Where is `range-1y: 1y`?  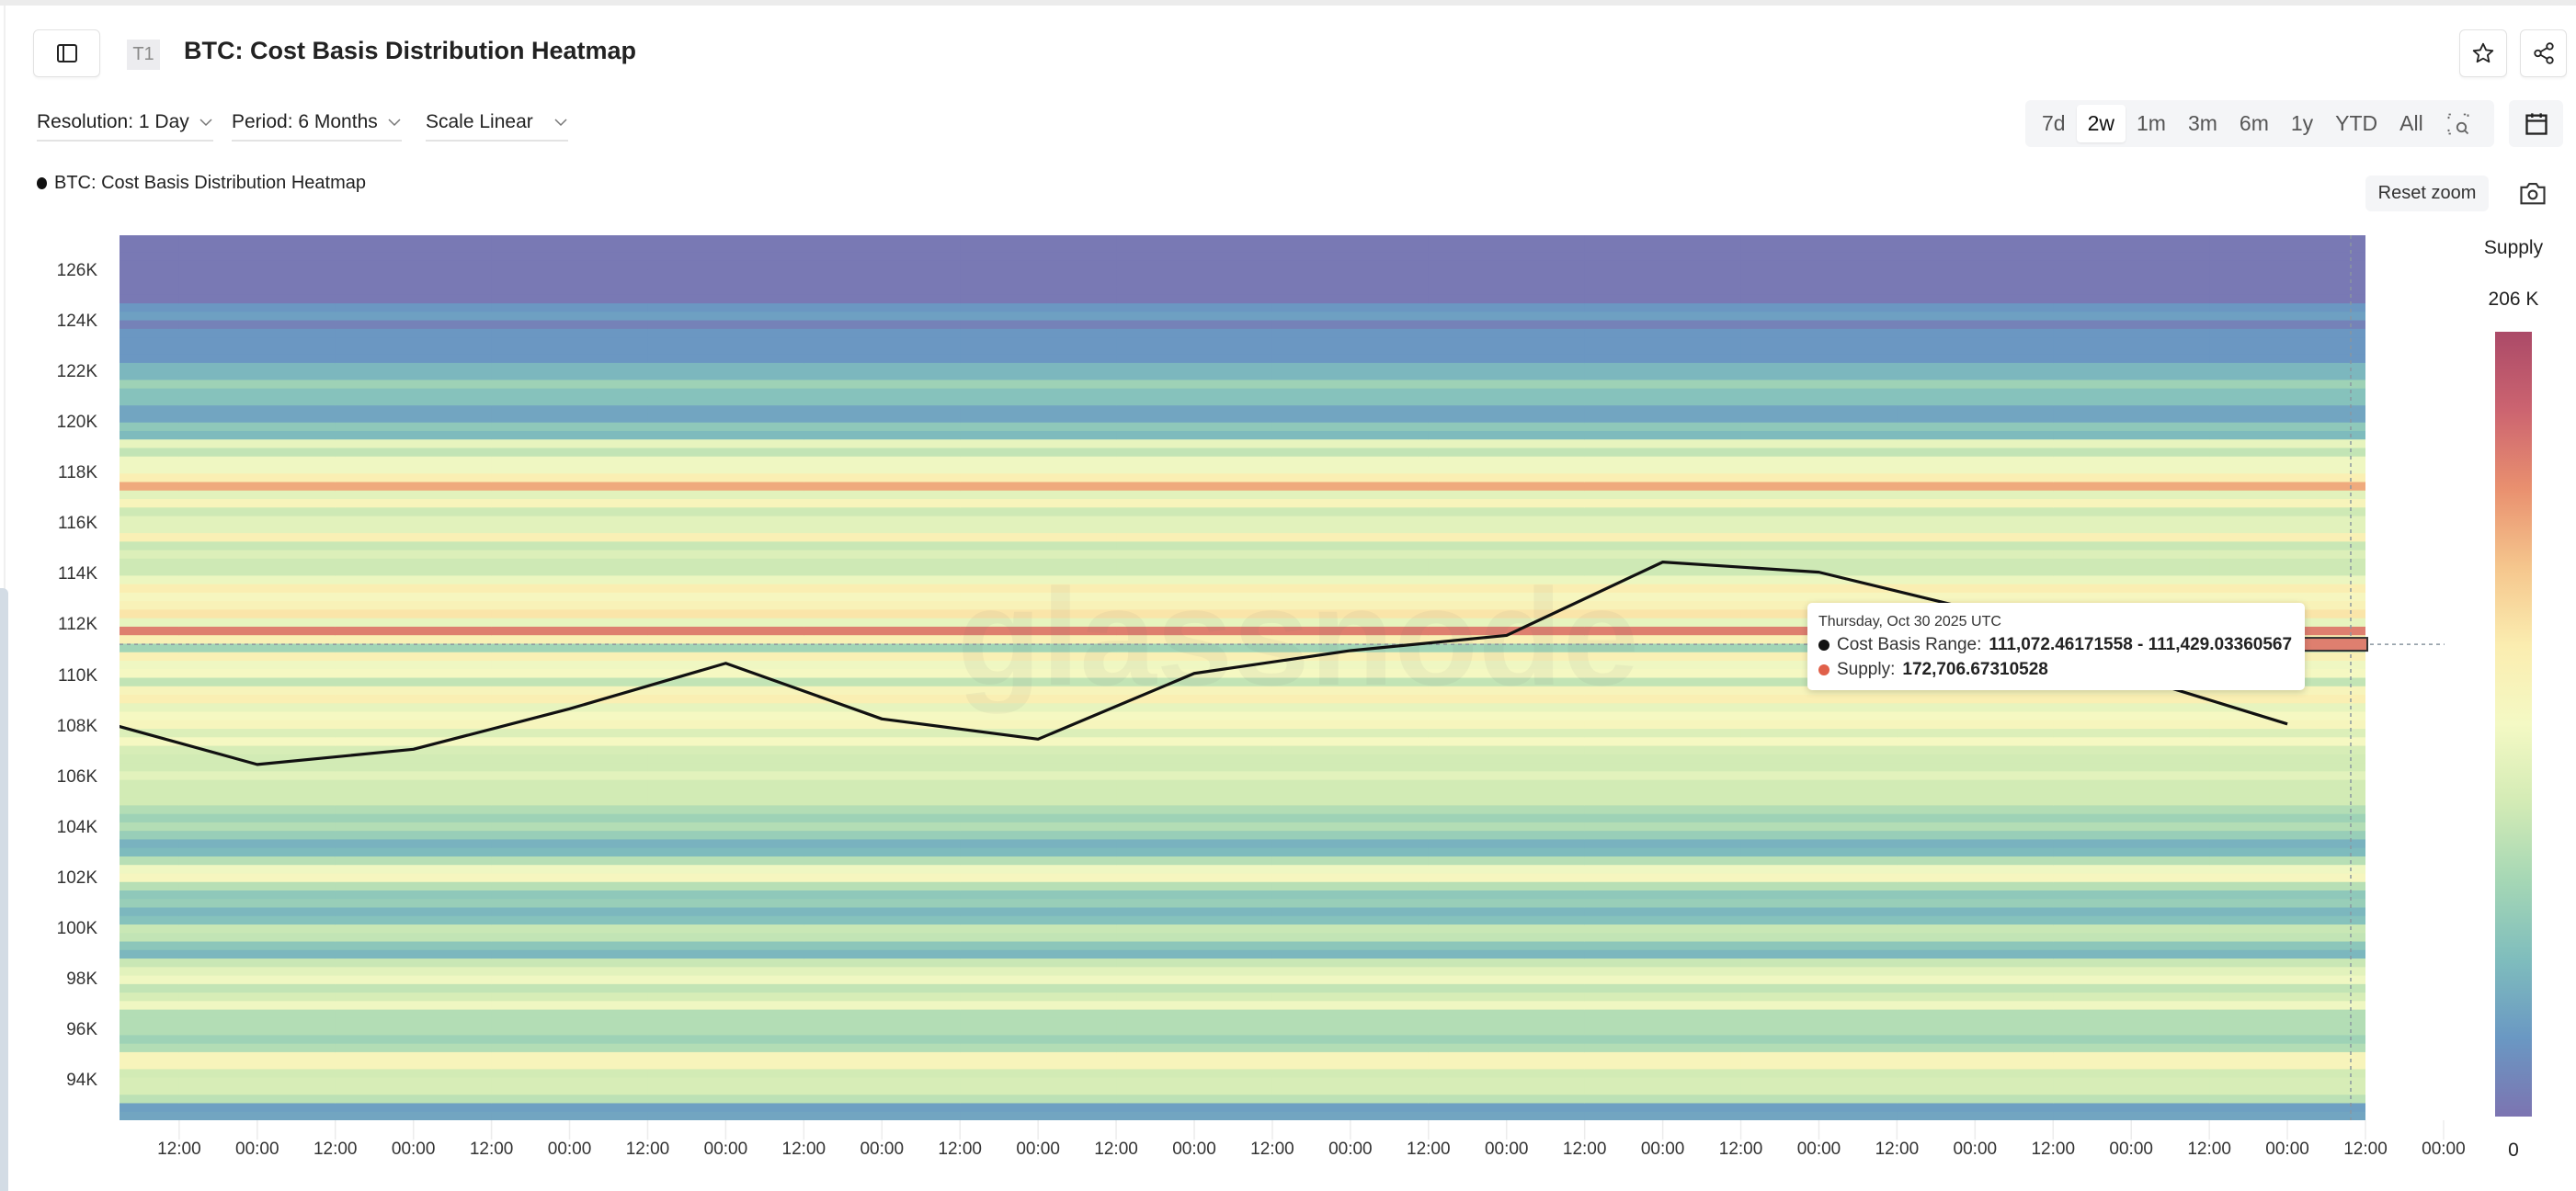
range-1y: 1y is located at coordinates (2302, 123).